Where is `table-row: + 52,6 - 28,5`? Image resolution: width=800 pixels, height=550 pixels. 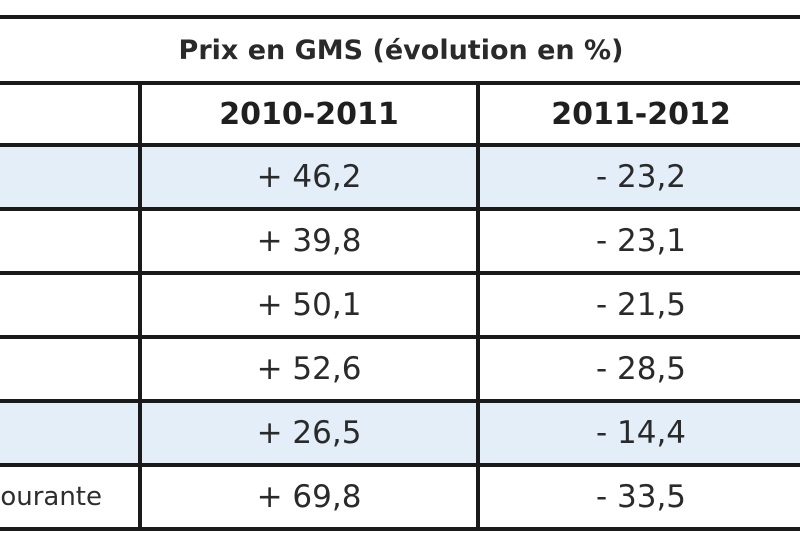
table-row: + 52,6 - 28,5 is located at coordinates (400, 369).